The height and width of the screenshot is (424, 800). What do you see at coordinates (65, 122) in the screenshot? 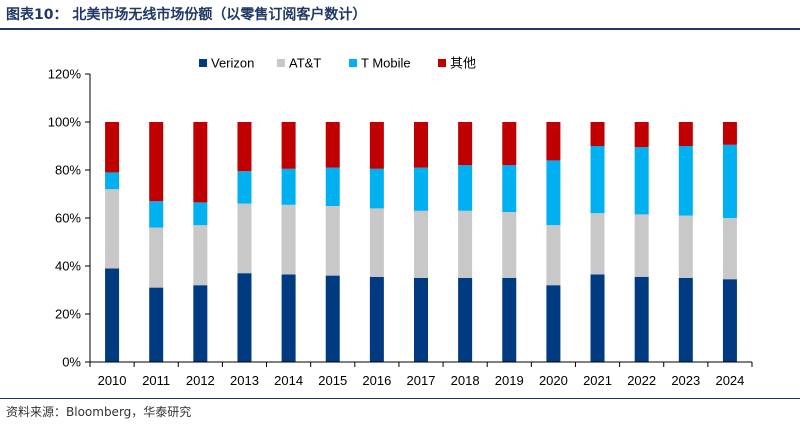
I see `y-tick-label: 100%` at bounding box center [65, 122].